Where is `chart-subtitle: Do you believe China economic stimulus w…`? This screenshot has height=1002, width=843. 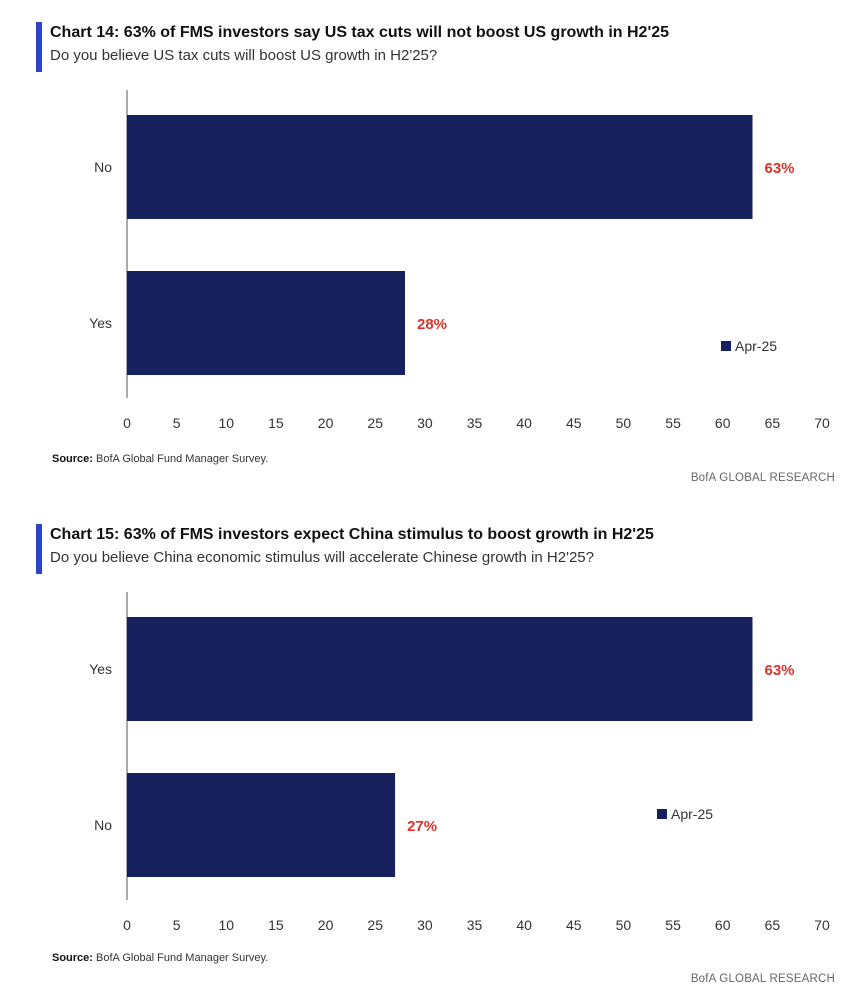
chart-subtitle: Do you believe China economic stimulus w… is located at coordinates (322, 557).